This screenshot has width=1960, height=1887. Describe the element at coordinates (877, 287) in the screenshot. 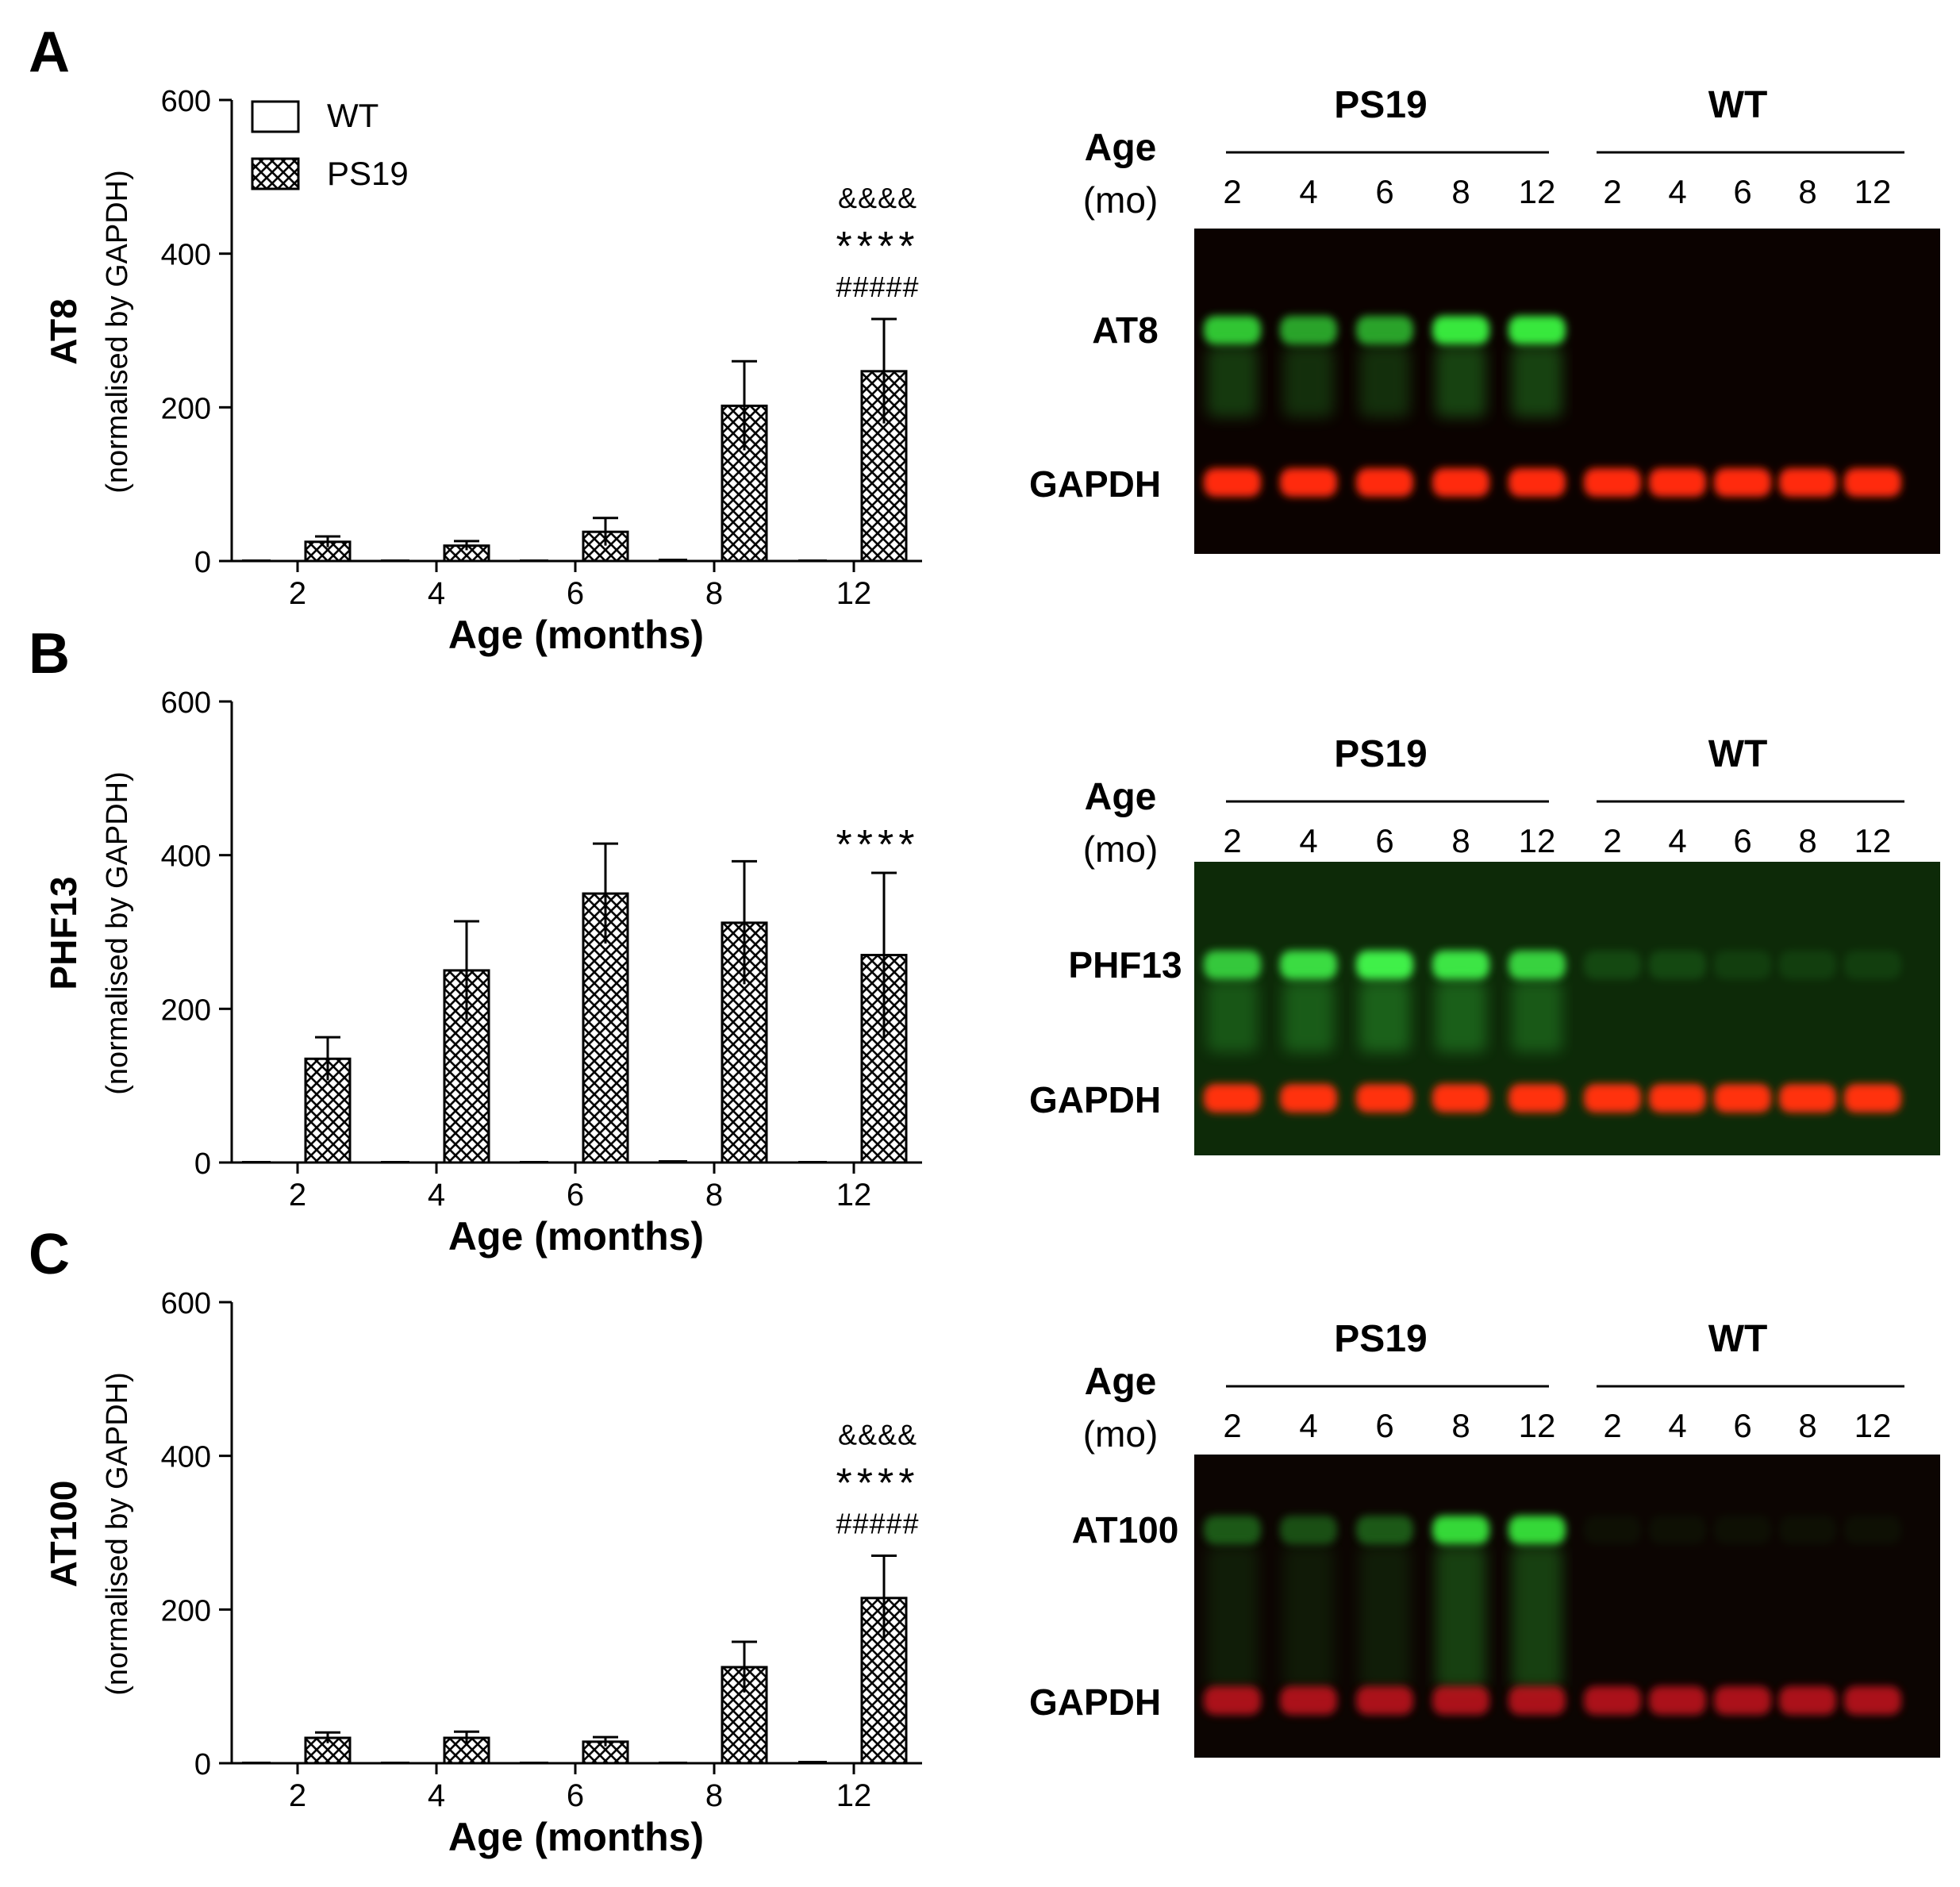

I see `significance-mark: #####` at that location.